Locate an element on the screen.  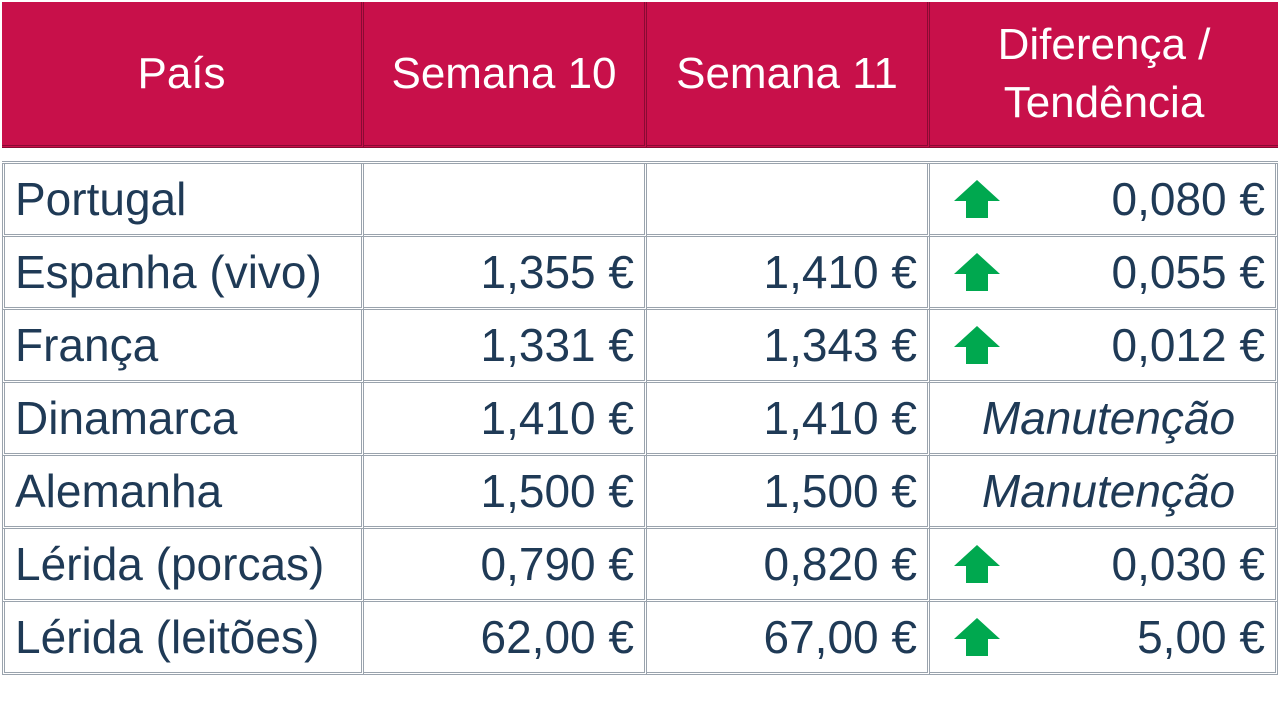
spacer-row is located at coordinates (640, 156).